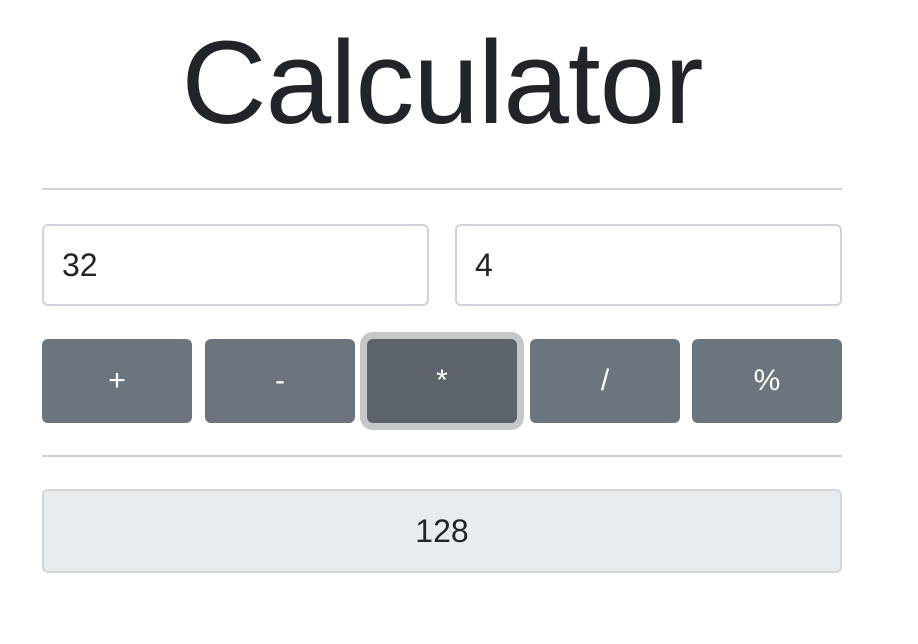  What do you see at coordinates (442, 83) in the screenshot?
I see `page-title: Calculator` at bounding box center [442, 83].